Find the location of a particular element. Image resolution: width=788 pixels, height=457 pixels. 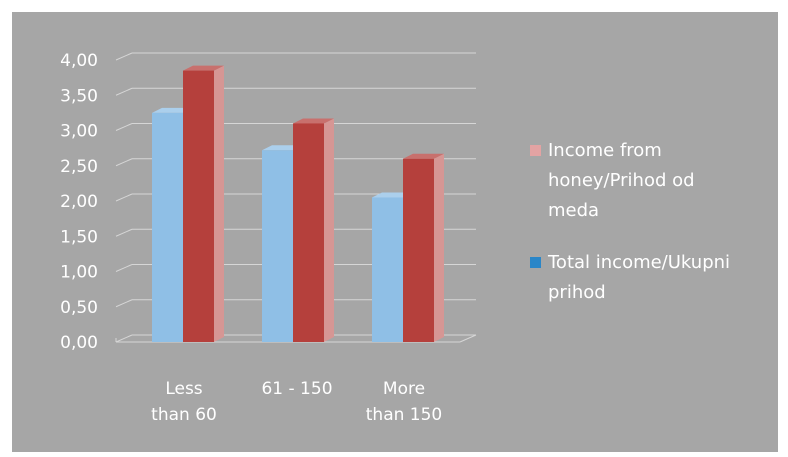

x-axis-labels: Less than 60 61 - 150 More than 150 is located at coordinates (296, 402).